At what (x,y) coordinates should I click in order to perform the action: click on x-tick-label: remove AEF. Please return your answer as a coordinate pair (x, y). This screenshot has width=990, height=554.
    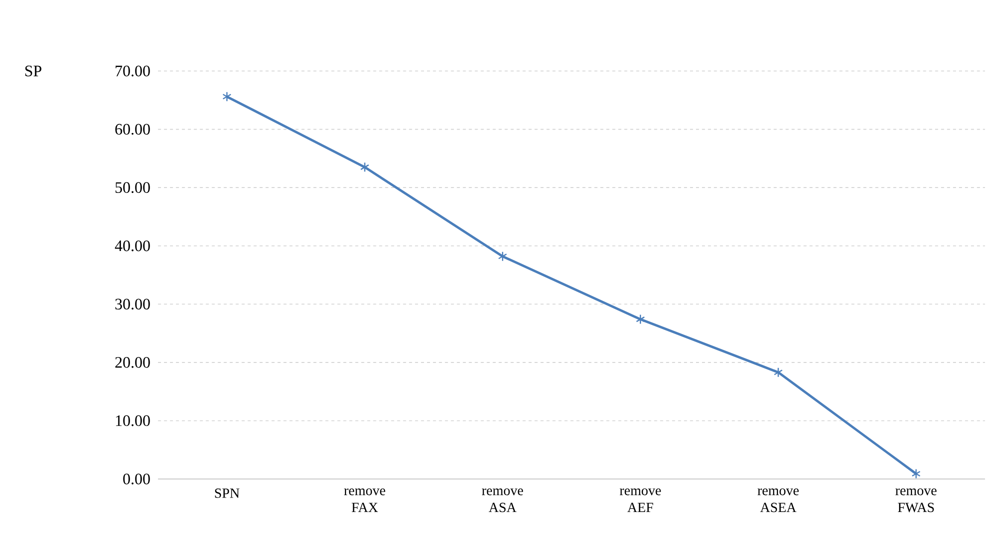
    Looking at the image, I should click on (640, 500).